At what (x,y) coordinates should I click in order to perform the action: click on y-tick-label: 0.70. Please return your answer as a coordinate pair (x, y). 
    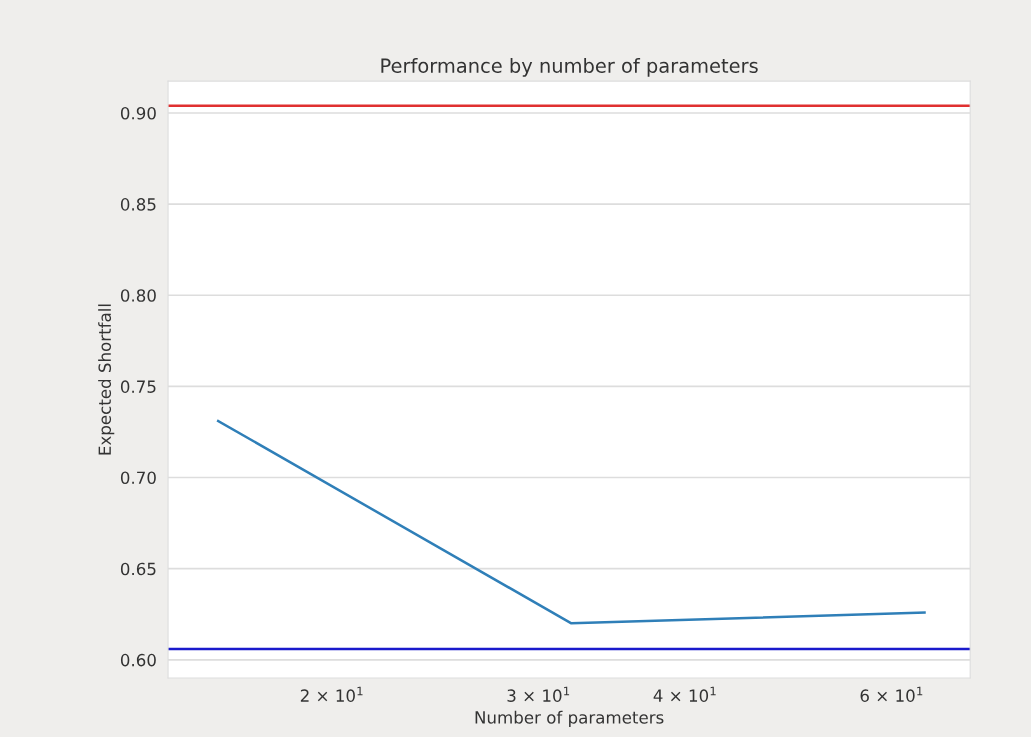
    Looking at the image, I should click on (138, 478).